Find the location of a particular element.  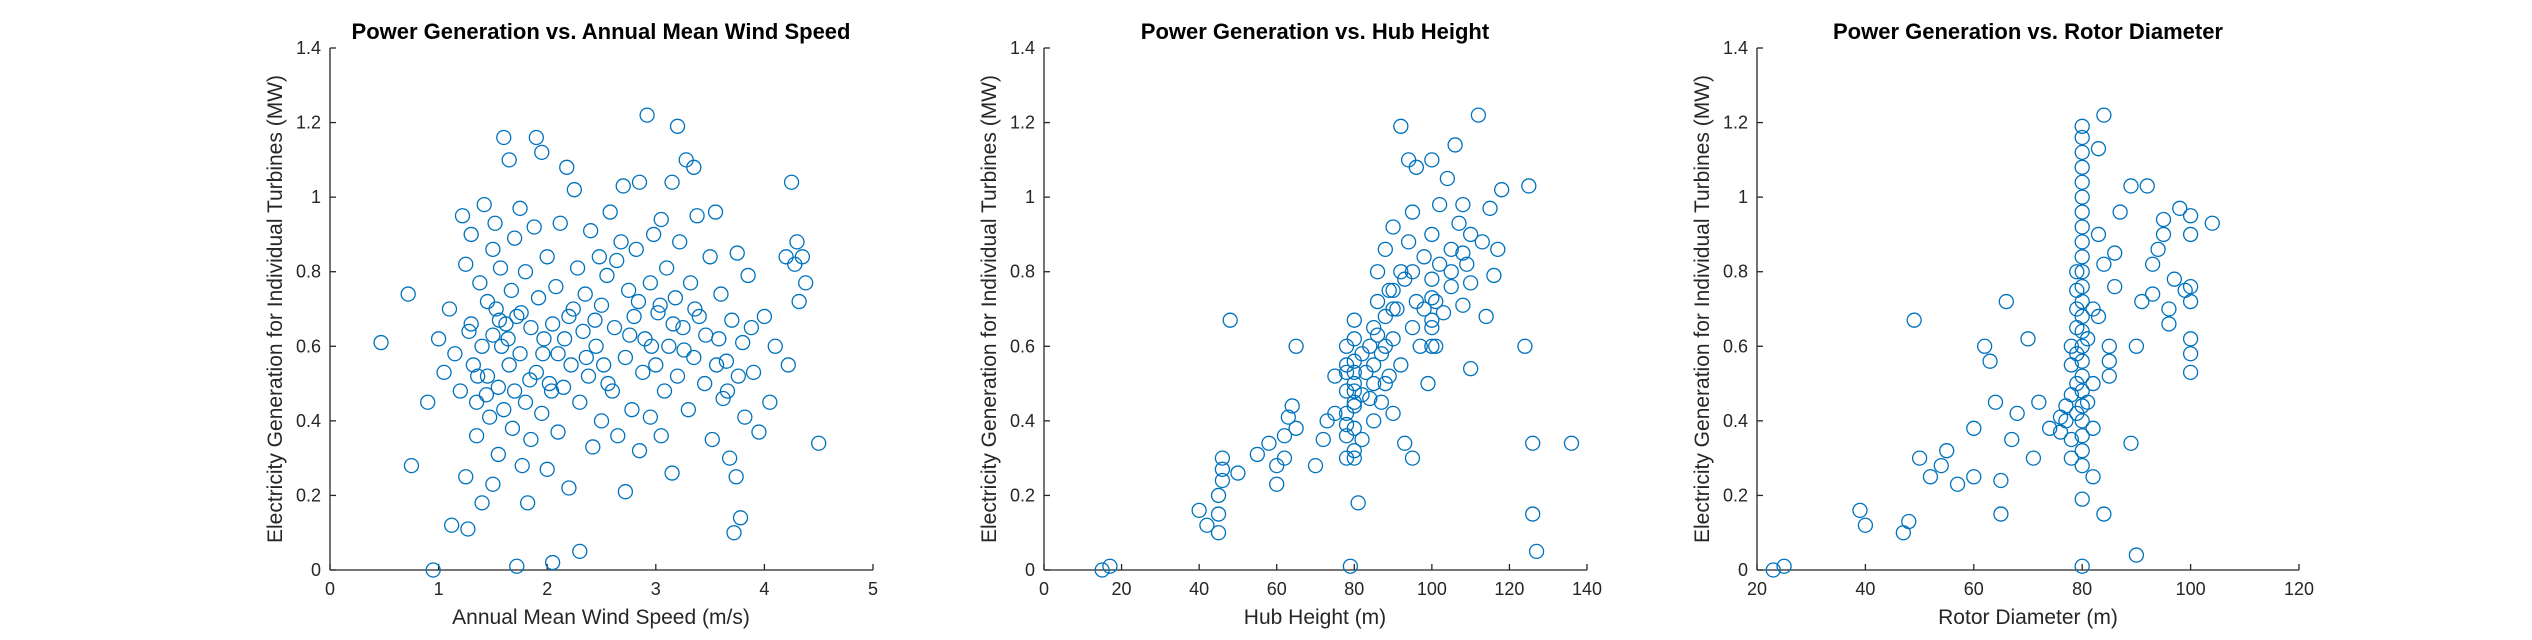

x-tick-label: 2 is located at coordinates (547, 589).